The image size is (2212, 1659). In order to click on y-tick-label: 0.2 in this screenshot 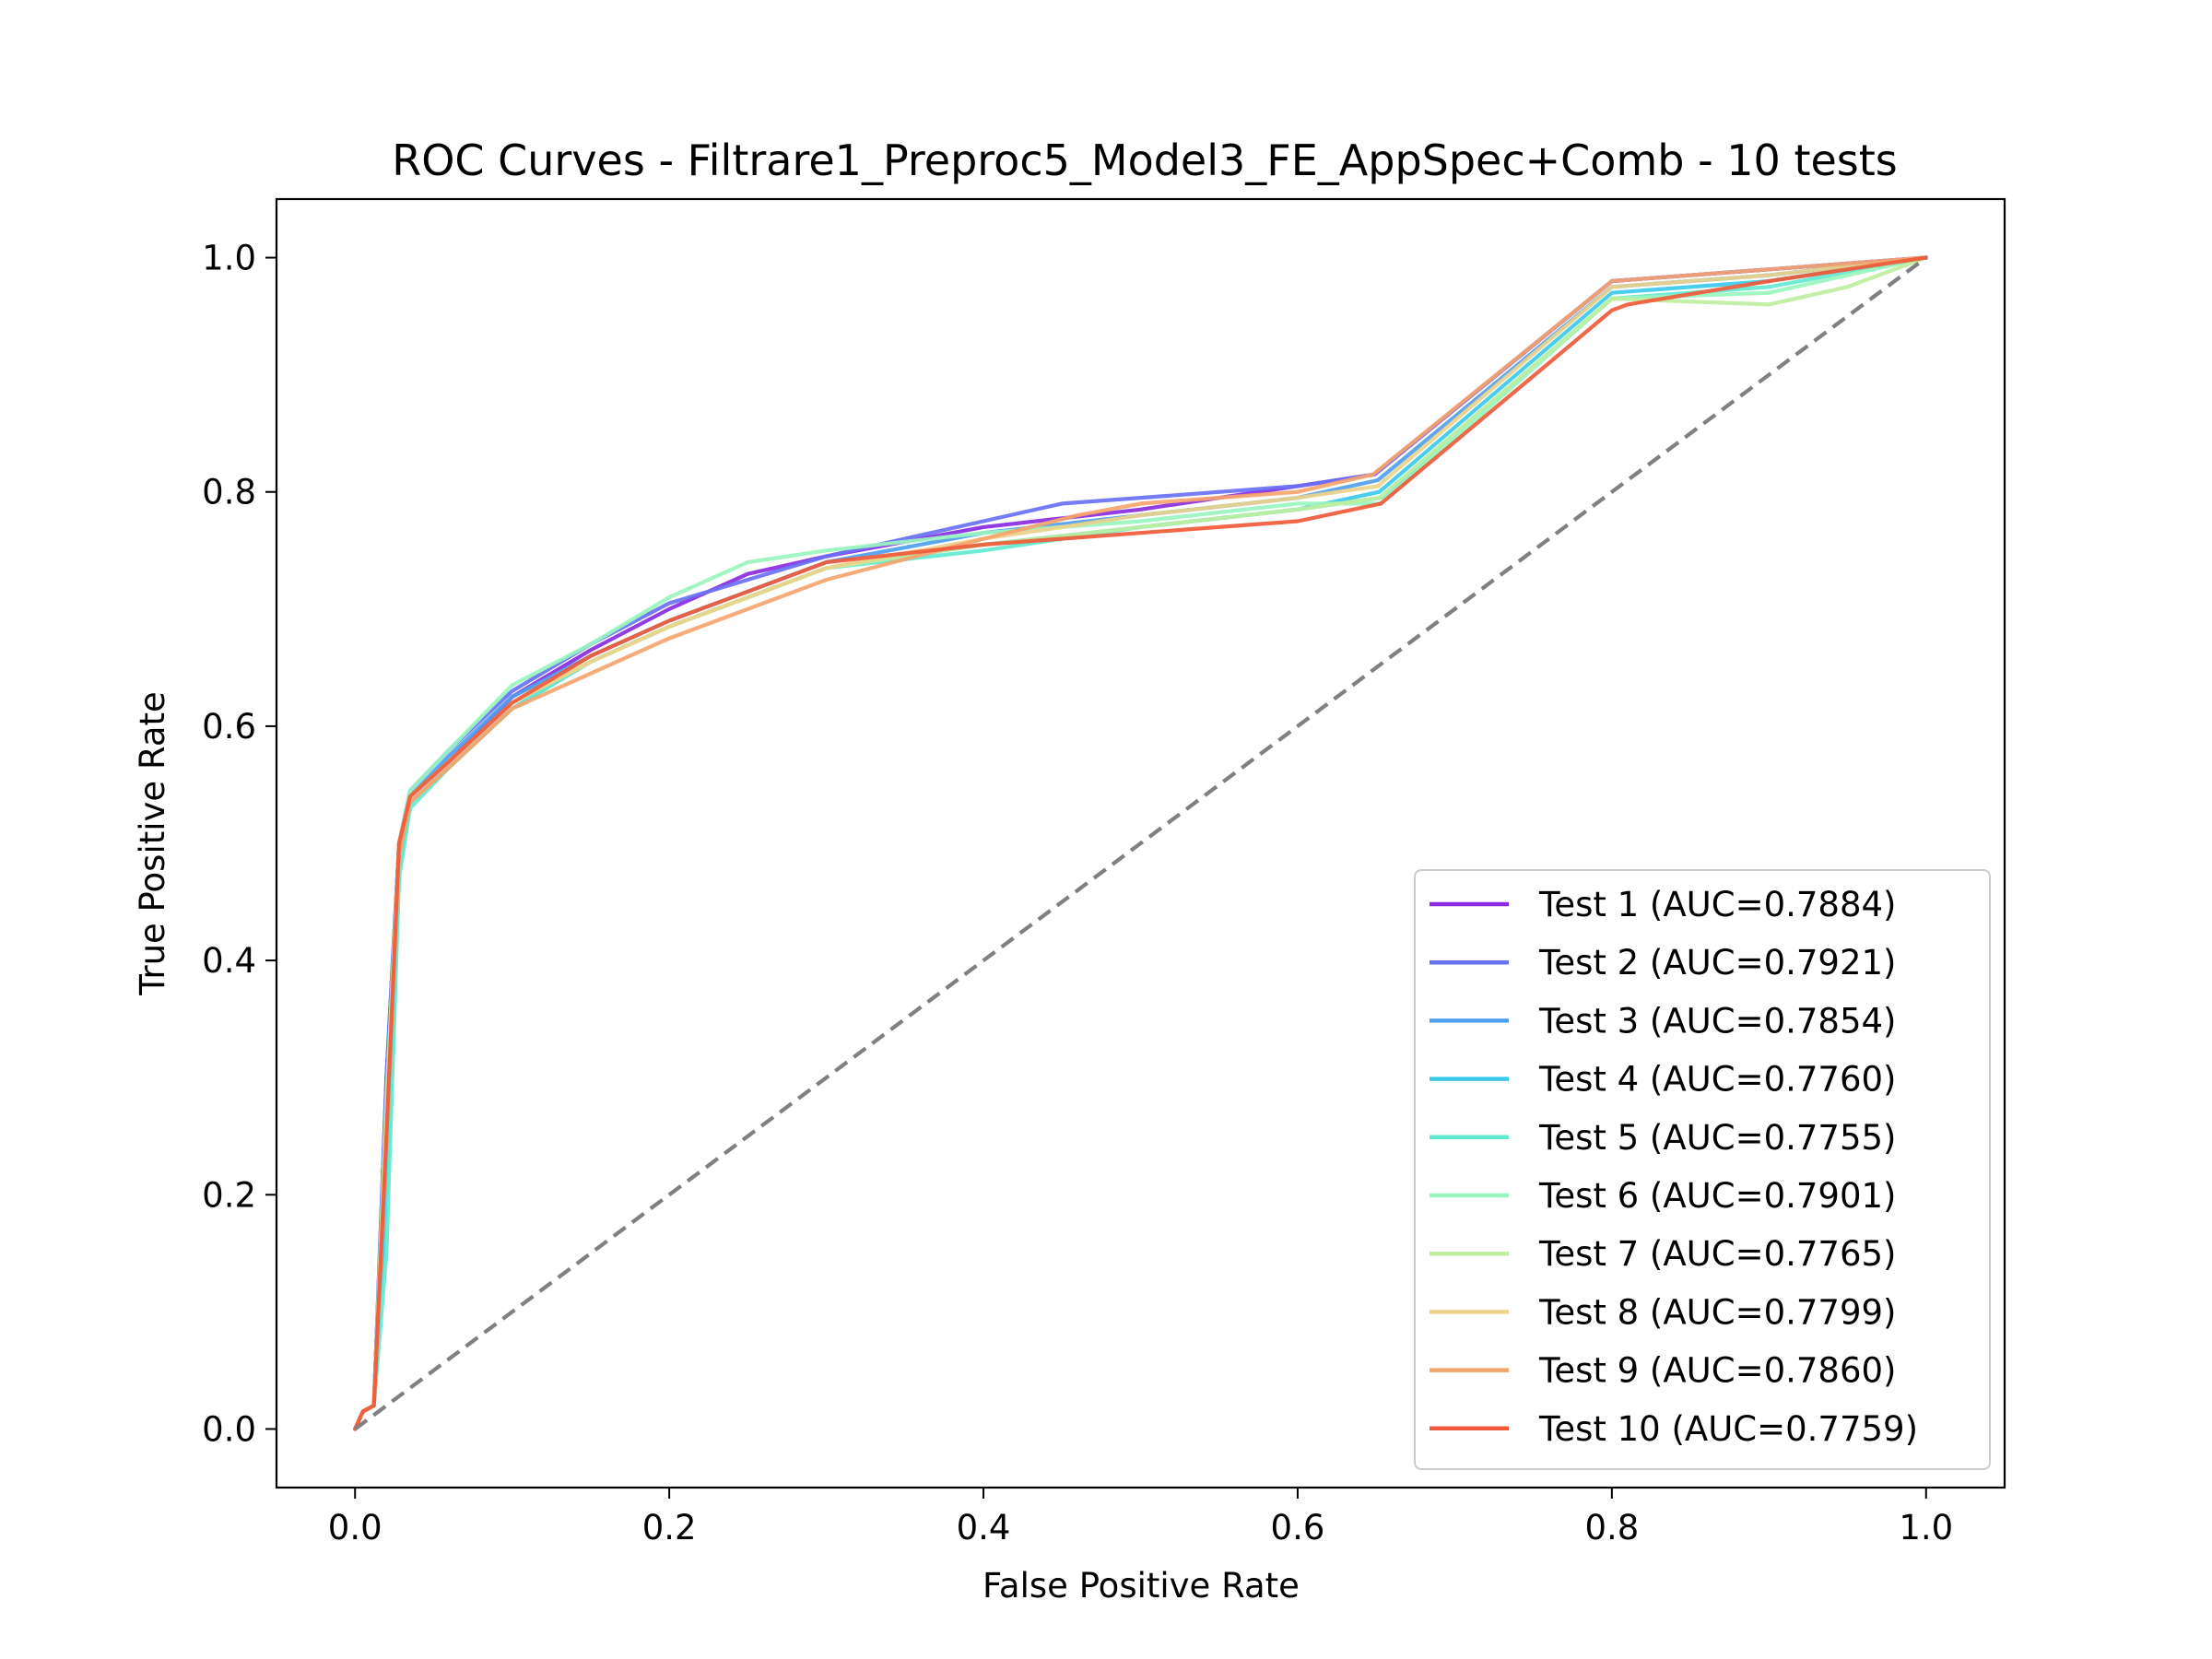, I will do `click(229, 1195)`.